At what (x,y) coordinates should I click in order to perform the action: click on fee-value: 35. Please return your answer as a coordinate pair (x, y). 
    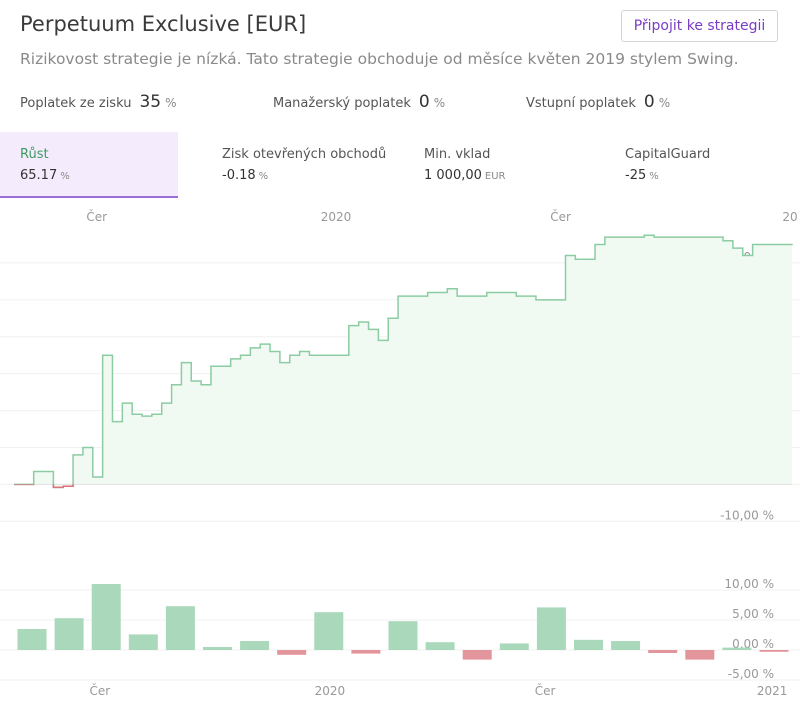
    Looking at the image, I should click on (150, 102).